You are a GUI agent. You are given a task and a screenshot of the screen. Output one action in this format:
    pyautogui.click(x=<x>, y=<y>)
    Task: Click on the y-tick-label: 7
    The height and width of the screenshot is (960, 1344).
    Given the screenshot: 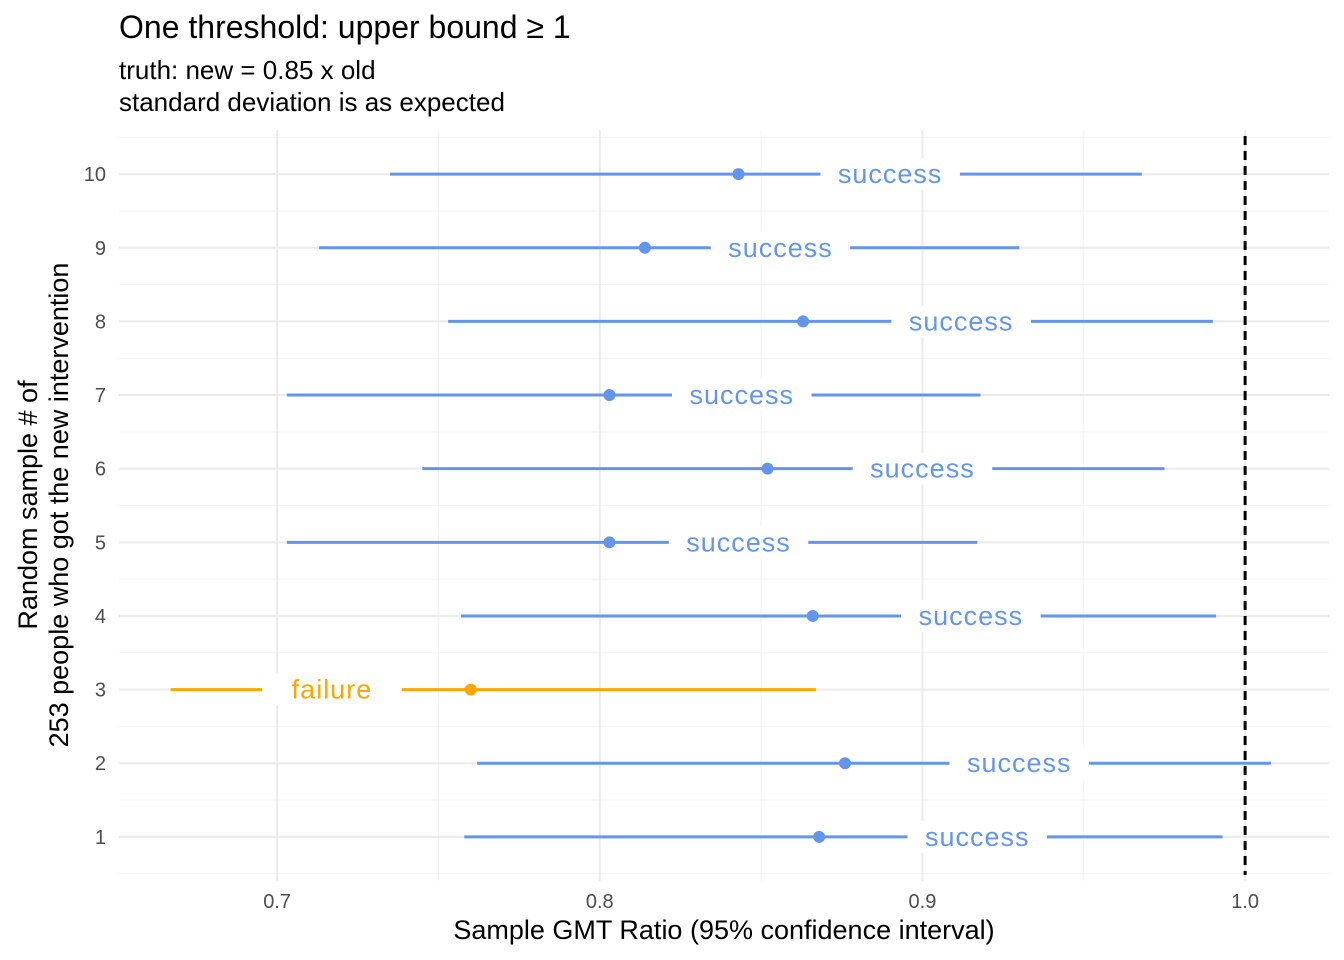 What is the action you would take?
    pyautogui.click(x=100, y=396)
    